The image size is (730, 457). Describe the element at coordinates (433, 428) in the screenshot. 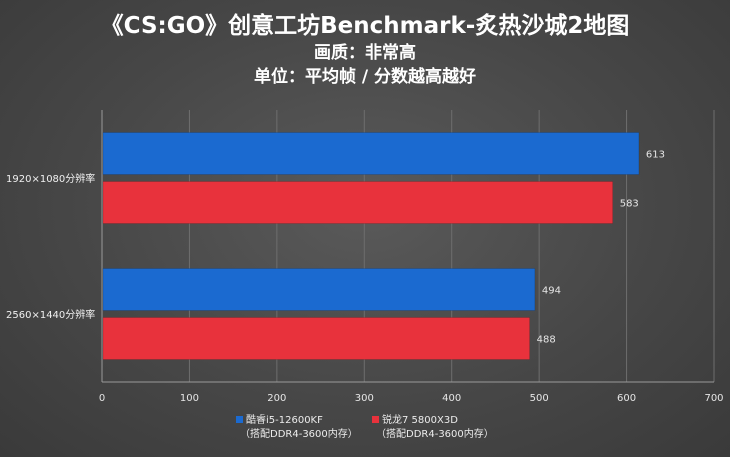

I see `legend-item-amd: 锐龙7 5800X3D （搭配DDR4-3600内存）` at that location.